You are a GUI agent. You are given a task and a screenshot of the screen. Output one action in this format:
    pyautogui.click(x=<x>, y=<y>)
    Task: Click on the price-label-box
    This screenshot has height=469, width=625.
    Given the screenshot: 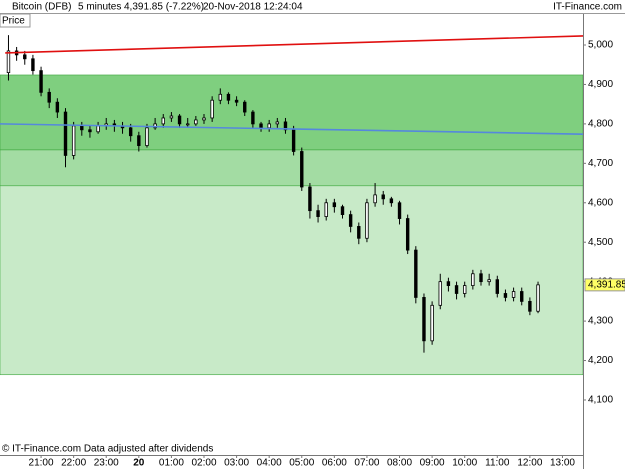 What is the action you would take?
    pyautogui.click(x=15, y=20)
    